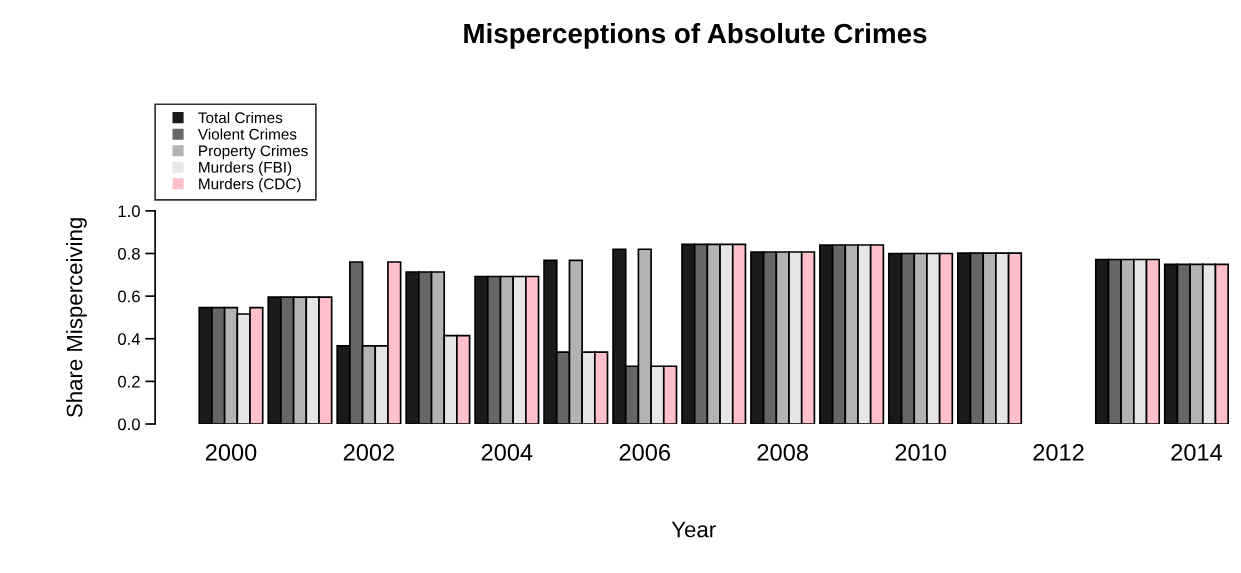 The height and width of the screenshot is (573, 1241). I want to click on x-tick-label: 2008, so click(782, 452).